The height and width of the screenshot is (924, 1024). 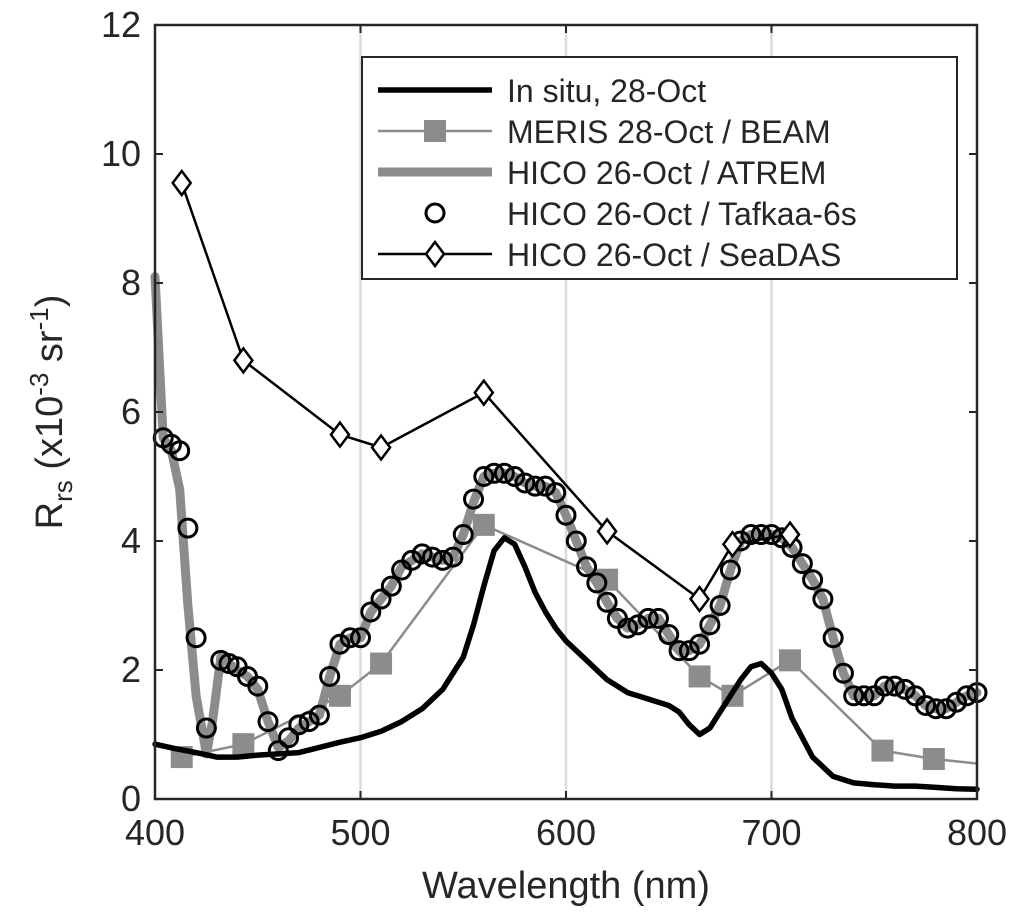 I want to click on legend-label-3: HICO 26-Oct / Tafkaa-6s, so click(x=682, y=214).